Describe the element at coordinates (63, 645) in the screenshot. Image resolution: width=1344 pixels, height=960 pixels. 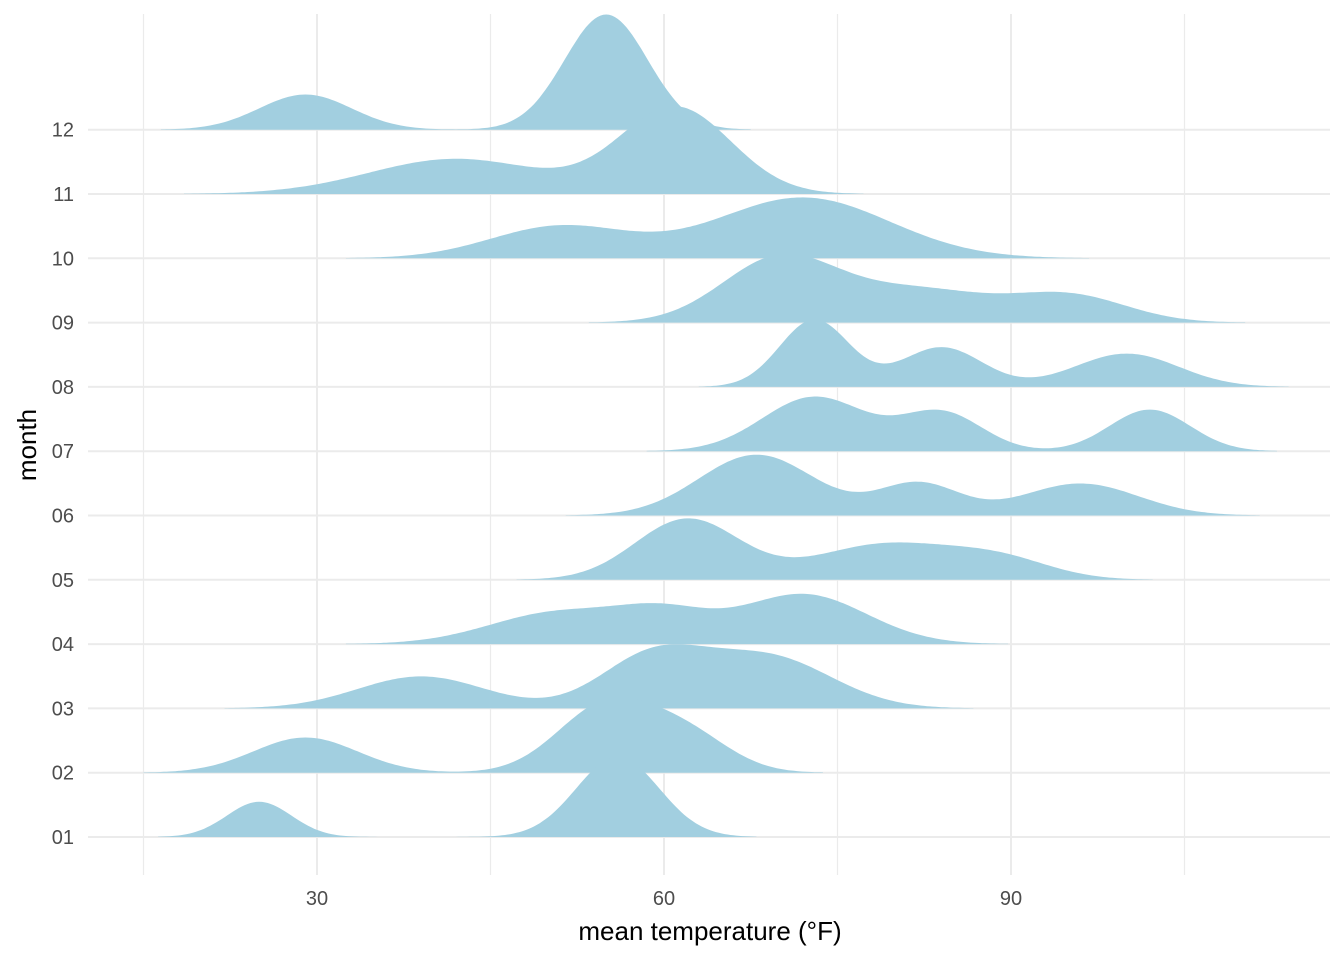
I see `y-tick-label: 04` at that location.